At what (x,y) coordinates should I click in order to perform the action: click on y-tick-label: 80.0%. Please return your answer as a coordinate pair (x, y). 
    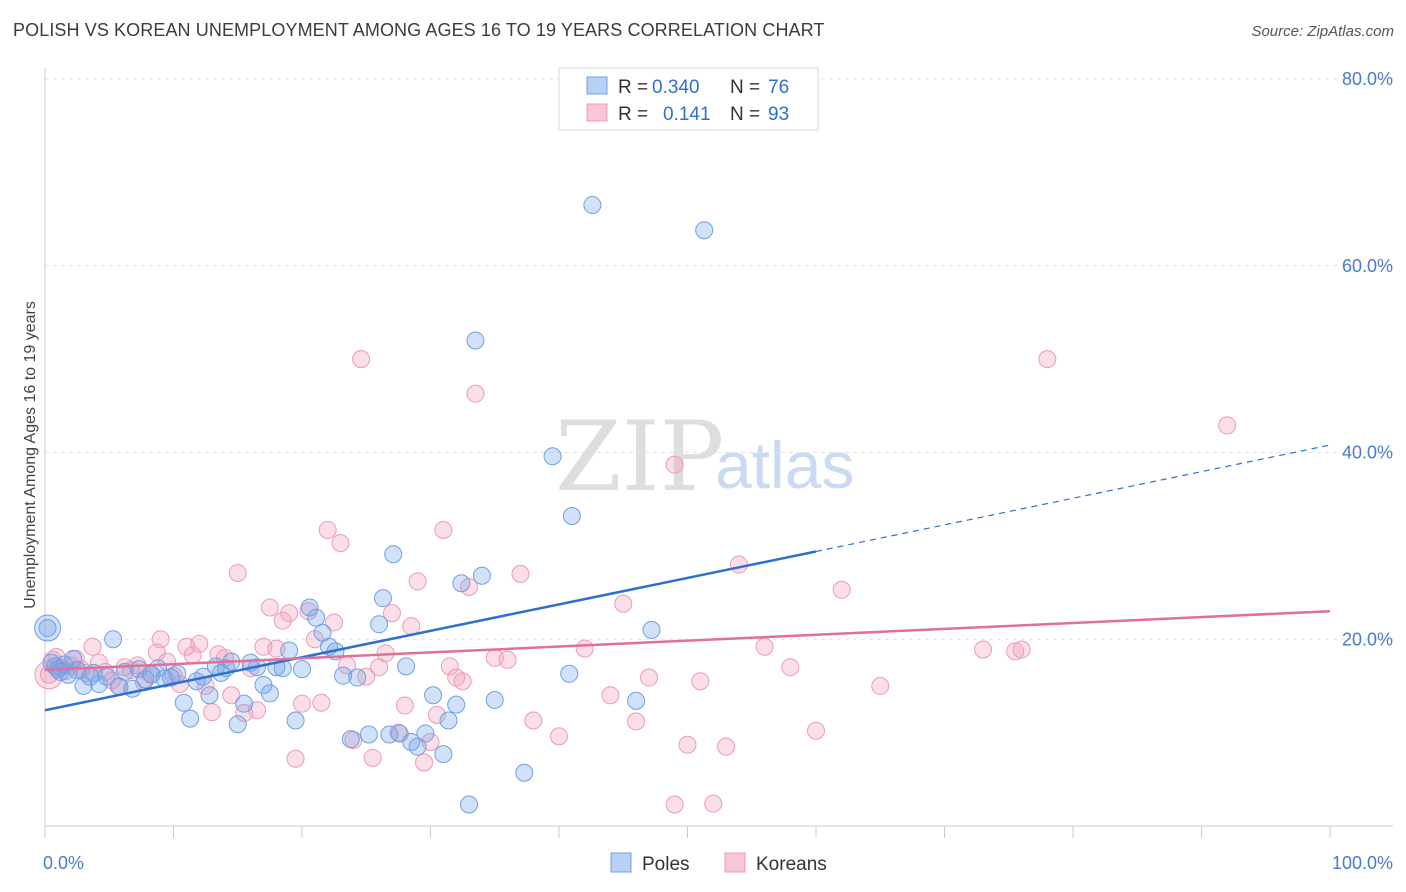
    Looking at the image, I should click on (1367, 79).